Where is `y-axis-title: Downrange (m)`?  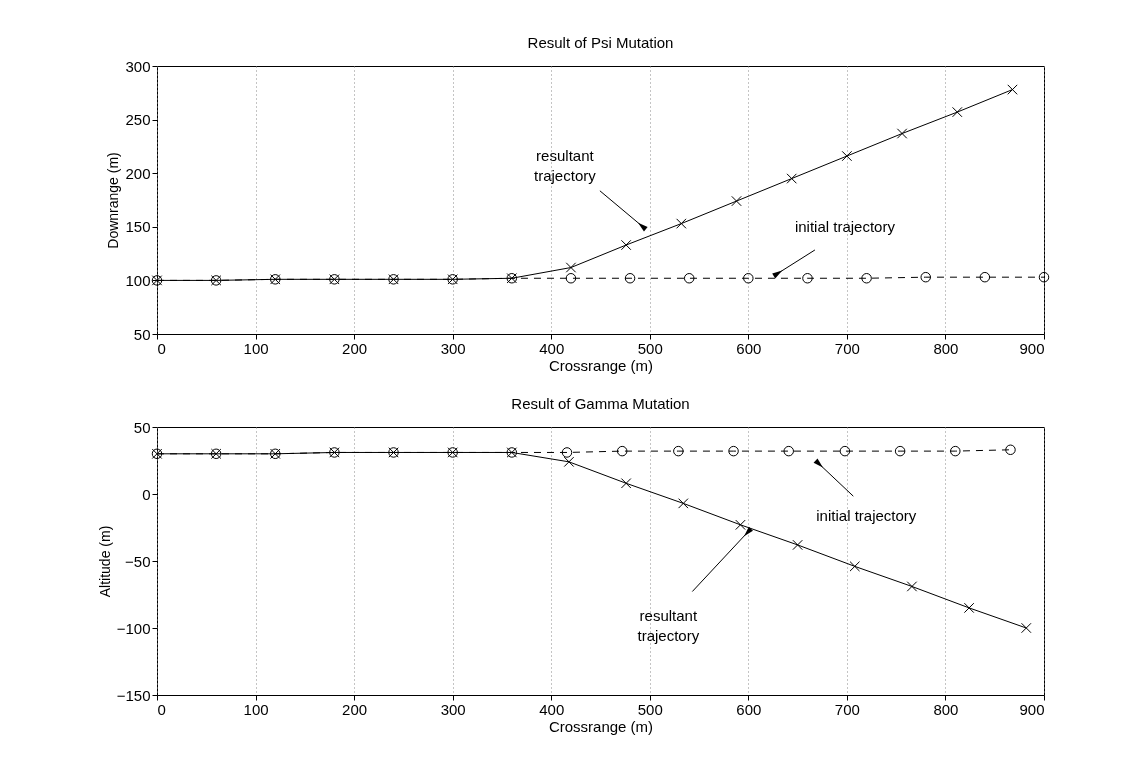
y-axis-title: Downrange (m) is located at coordinates (113, 200).